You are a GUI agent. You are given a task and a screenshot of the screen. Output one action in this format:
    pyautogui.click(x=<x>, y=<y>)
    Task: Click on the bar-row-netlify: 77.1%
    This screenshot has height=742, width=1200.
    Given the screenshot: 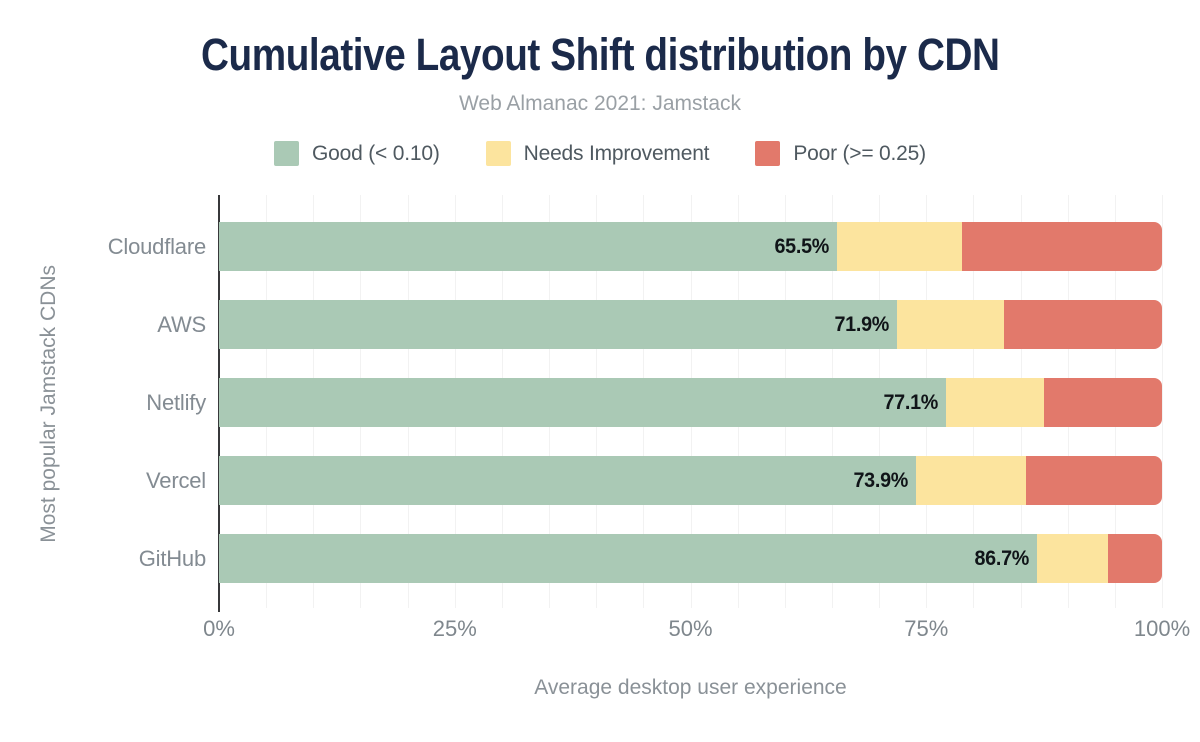 What is the action you would take?
    pyautogui.click(x=690, y=402)
    